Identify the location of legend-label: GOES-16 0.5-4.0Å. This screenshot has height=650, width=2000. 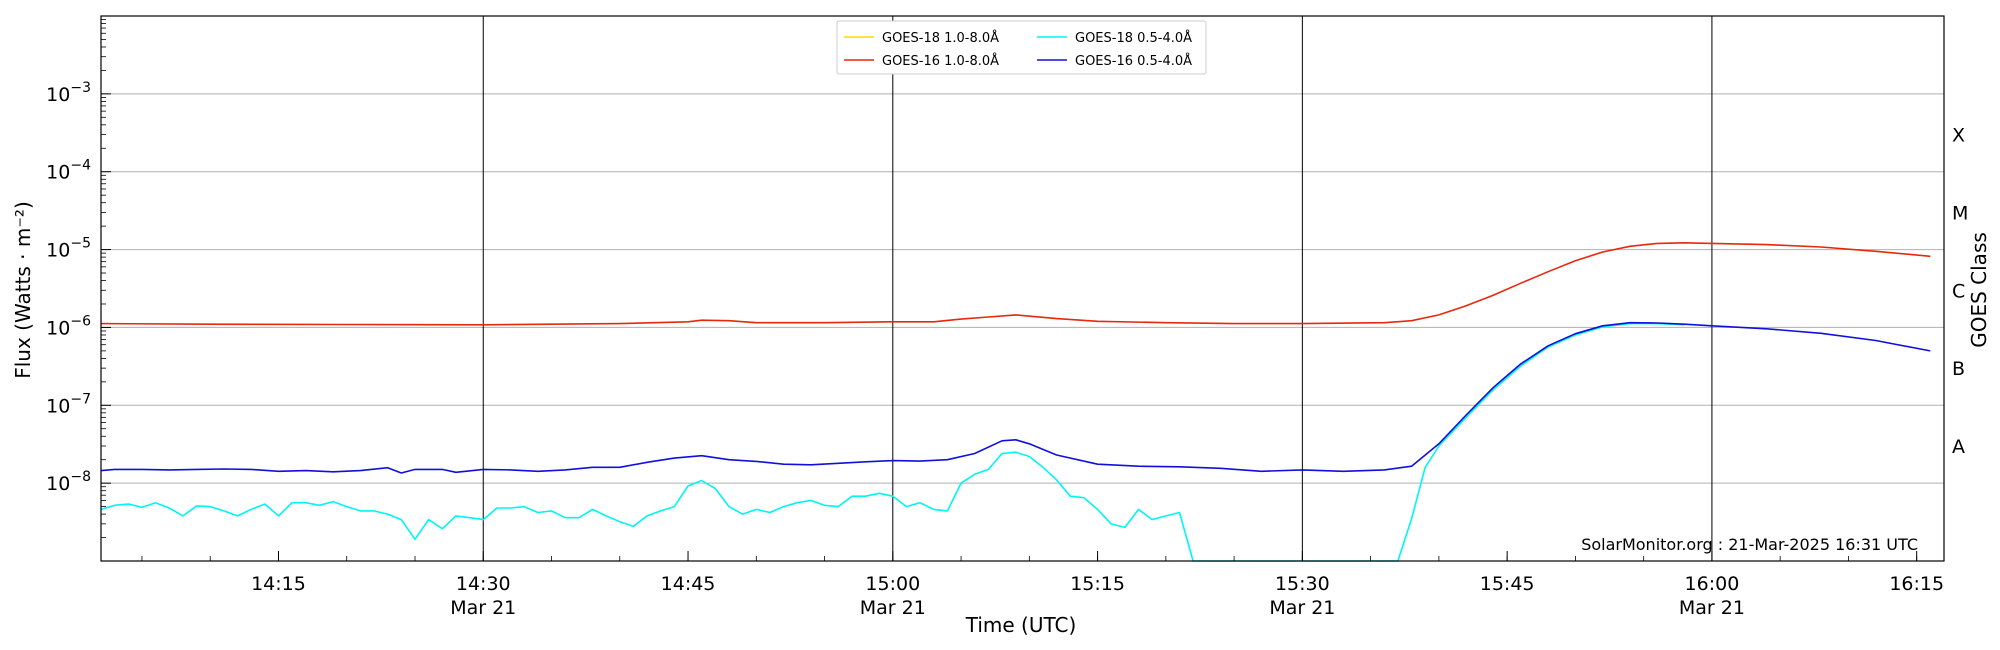
(1133, 61).